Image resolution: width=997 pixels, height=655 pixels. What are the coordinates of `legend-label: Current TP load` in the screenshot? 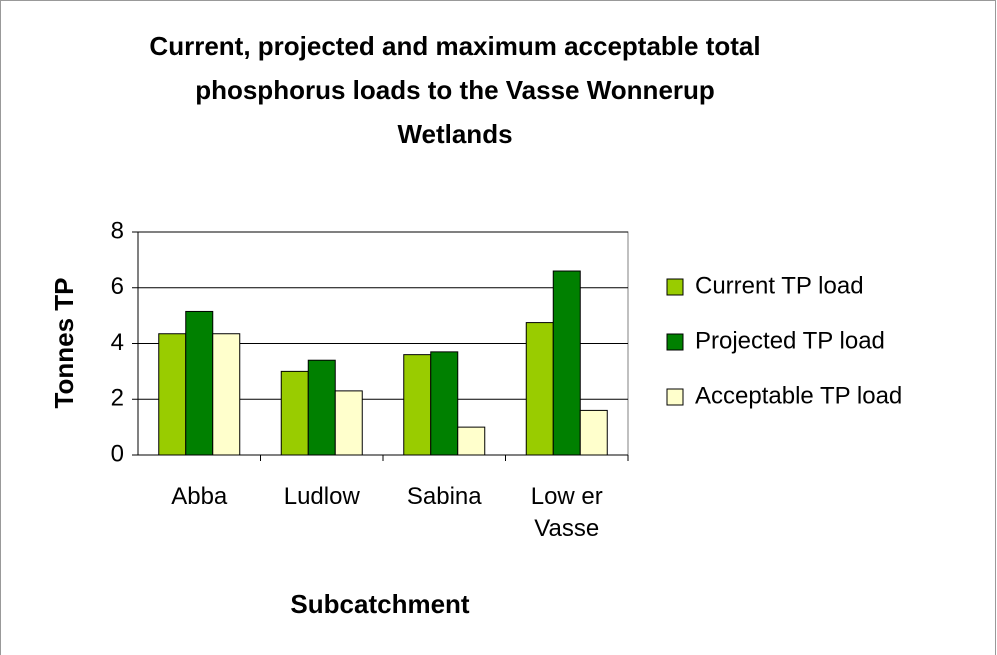 It's located at (779, 285).